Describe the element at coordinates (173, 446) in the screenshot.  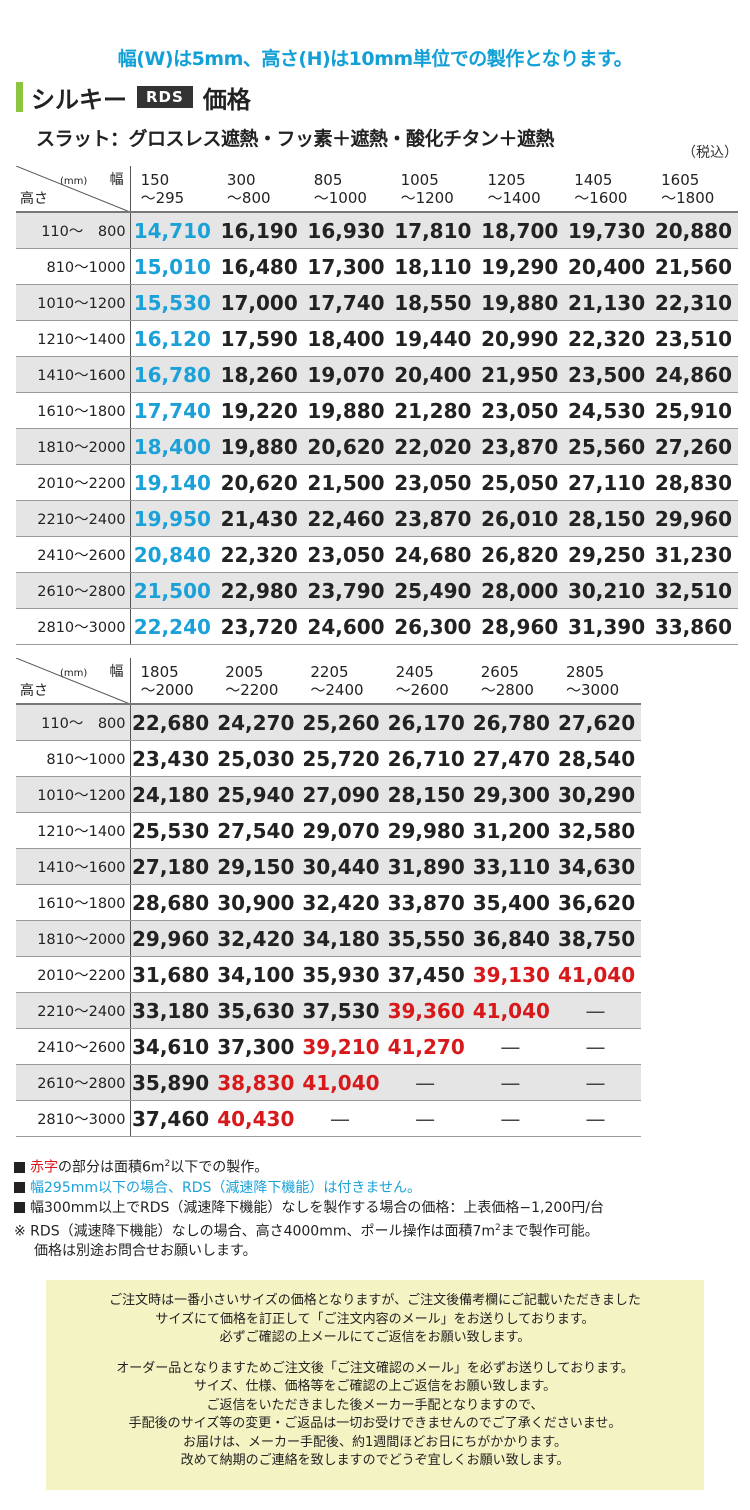
I see `price-cell: 18,400` at that location.